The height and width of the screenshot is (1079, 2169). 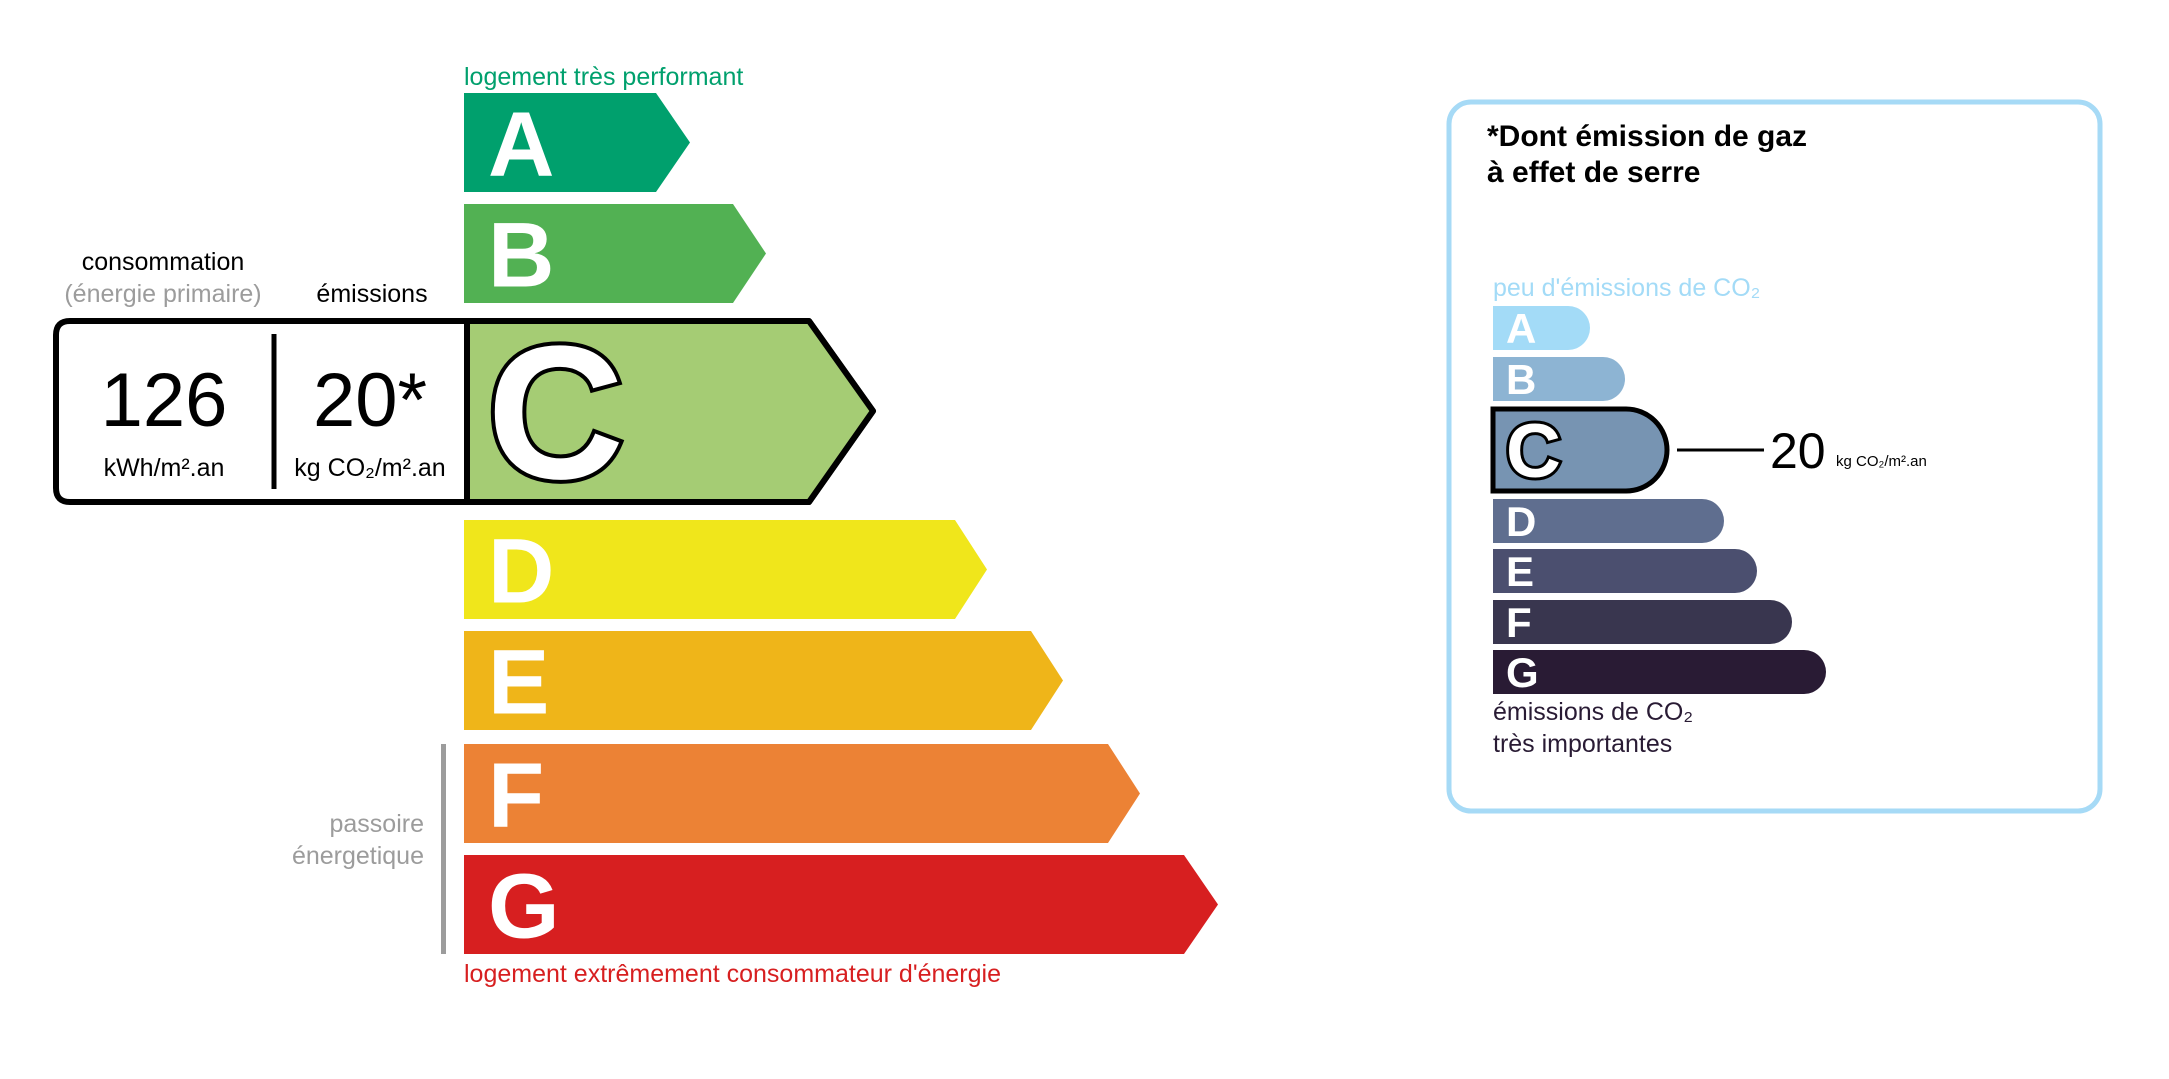 I want to click on class-letter: F, so click(x=516, y=796).